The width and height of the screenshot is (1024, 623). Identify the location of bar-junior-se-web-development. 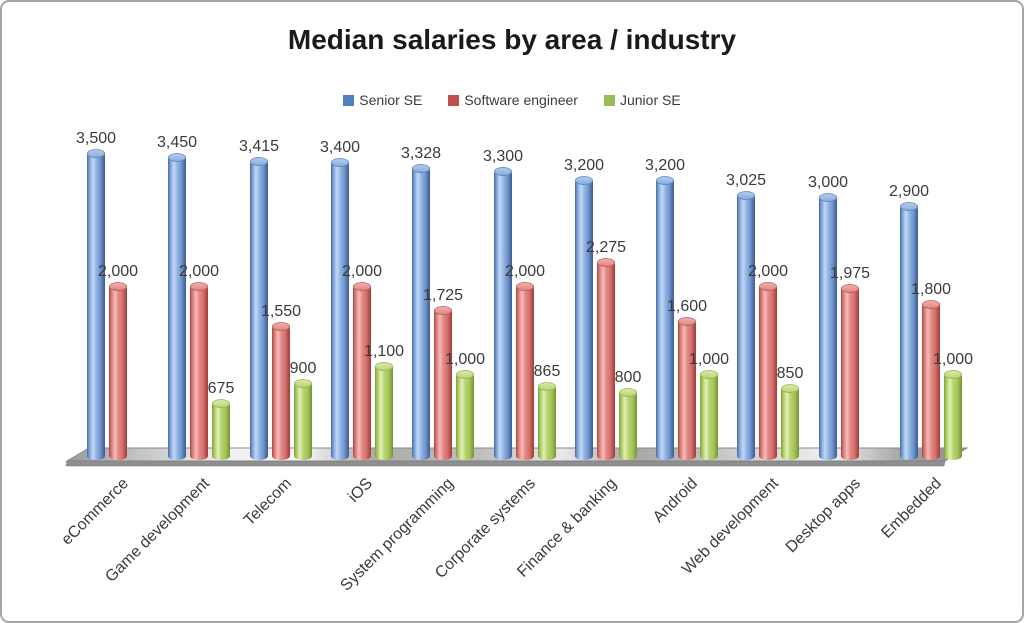
(790, 422).